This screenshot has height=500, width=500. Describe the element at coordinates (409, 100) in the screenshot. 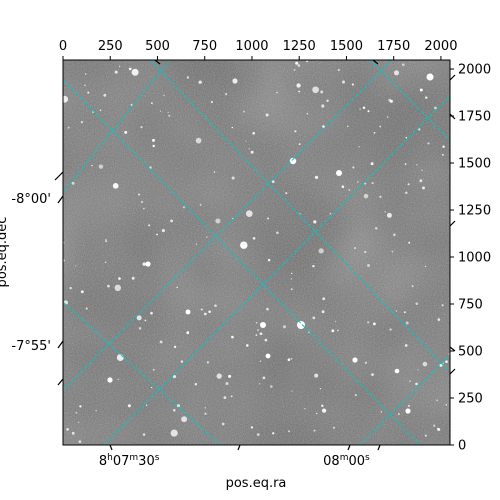

I see `grid-line` at that location.